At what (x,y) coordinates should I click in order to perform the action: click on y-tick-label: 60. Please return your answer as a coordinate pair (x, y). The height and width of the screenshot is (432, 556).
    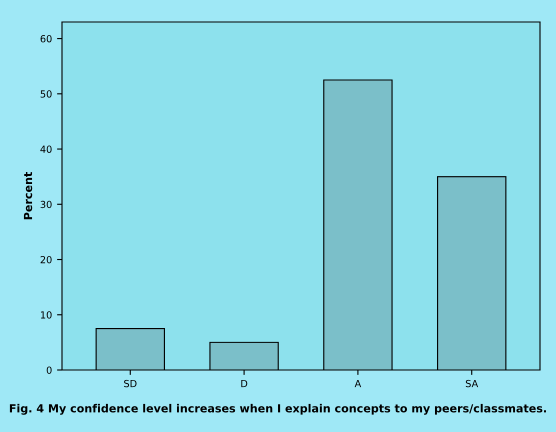
    Looking at the image, I should click on (46, 38).